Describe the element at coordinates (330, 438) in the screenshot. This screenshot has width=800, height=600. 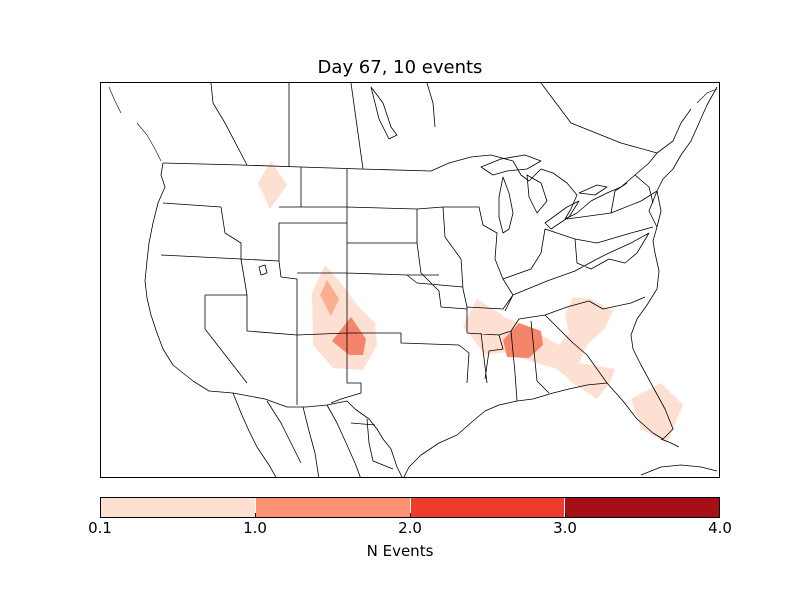
I see `mexico-lines` at that location.